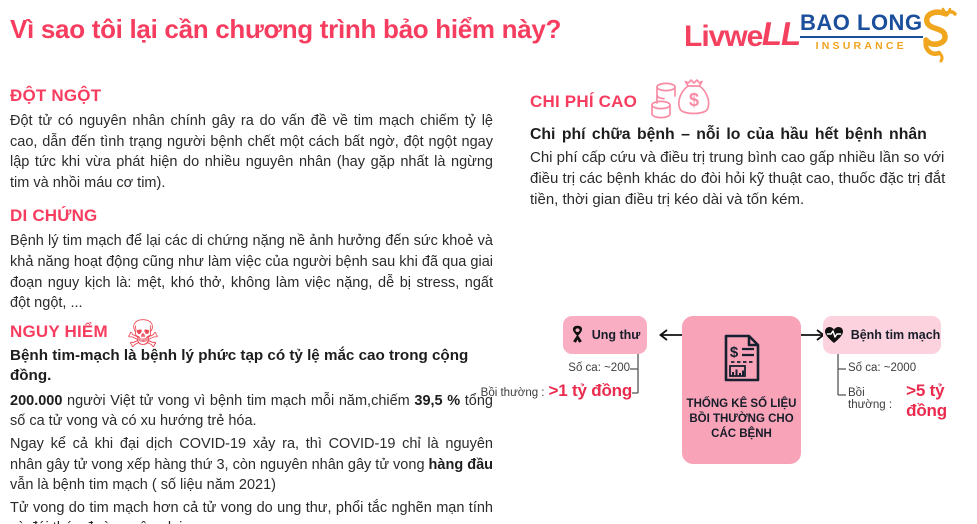 The image size is (977, 524). I want to click on section-heading-dot-ngot: ĐỘT NGỘT, so click(56, 95).